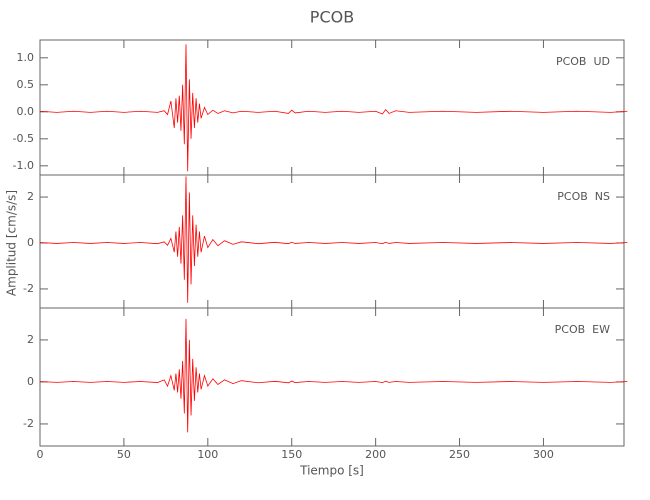 This screenshot has height=500, width=650. What do you see at coordinates (291, 454) in the screenshot?
I see `x-tick-label: 150` at bounding box center [291, 454].